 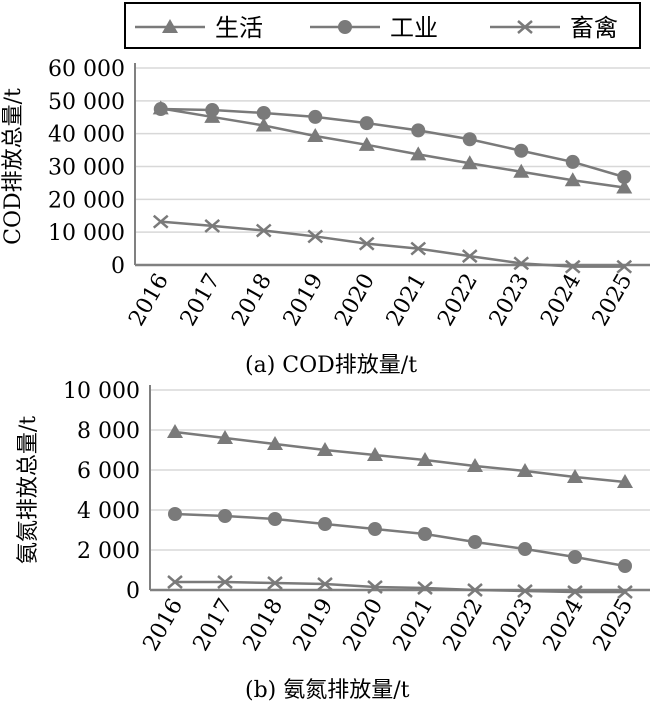 I want to click on y-tick-label: 60 000, so click(x=86, y=69).